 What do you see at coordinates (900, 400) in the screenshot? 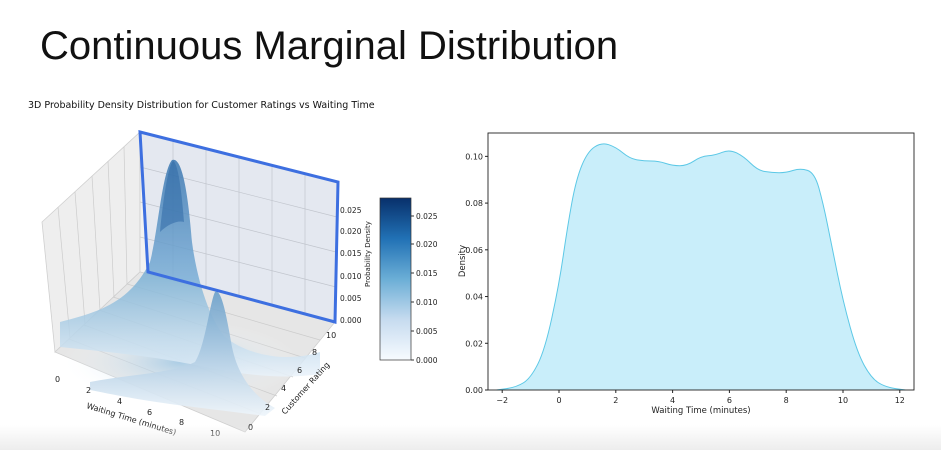
I see `x-tick-label: 12` at bounding box center [900, 400].